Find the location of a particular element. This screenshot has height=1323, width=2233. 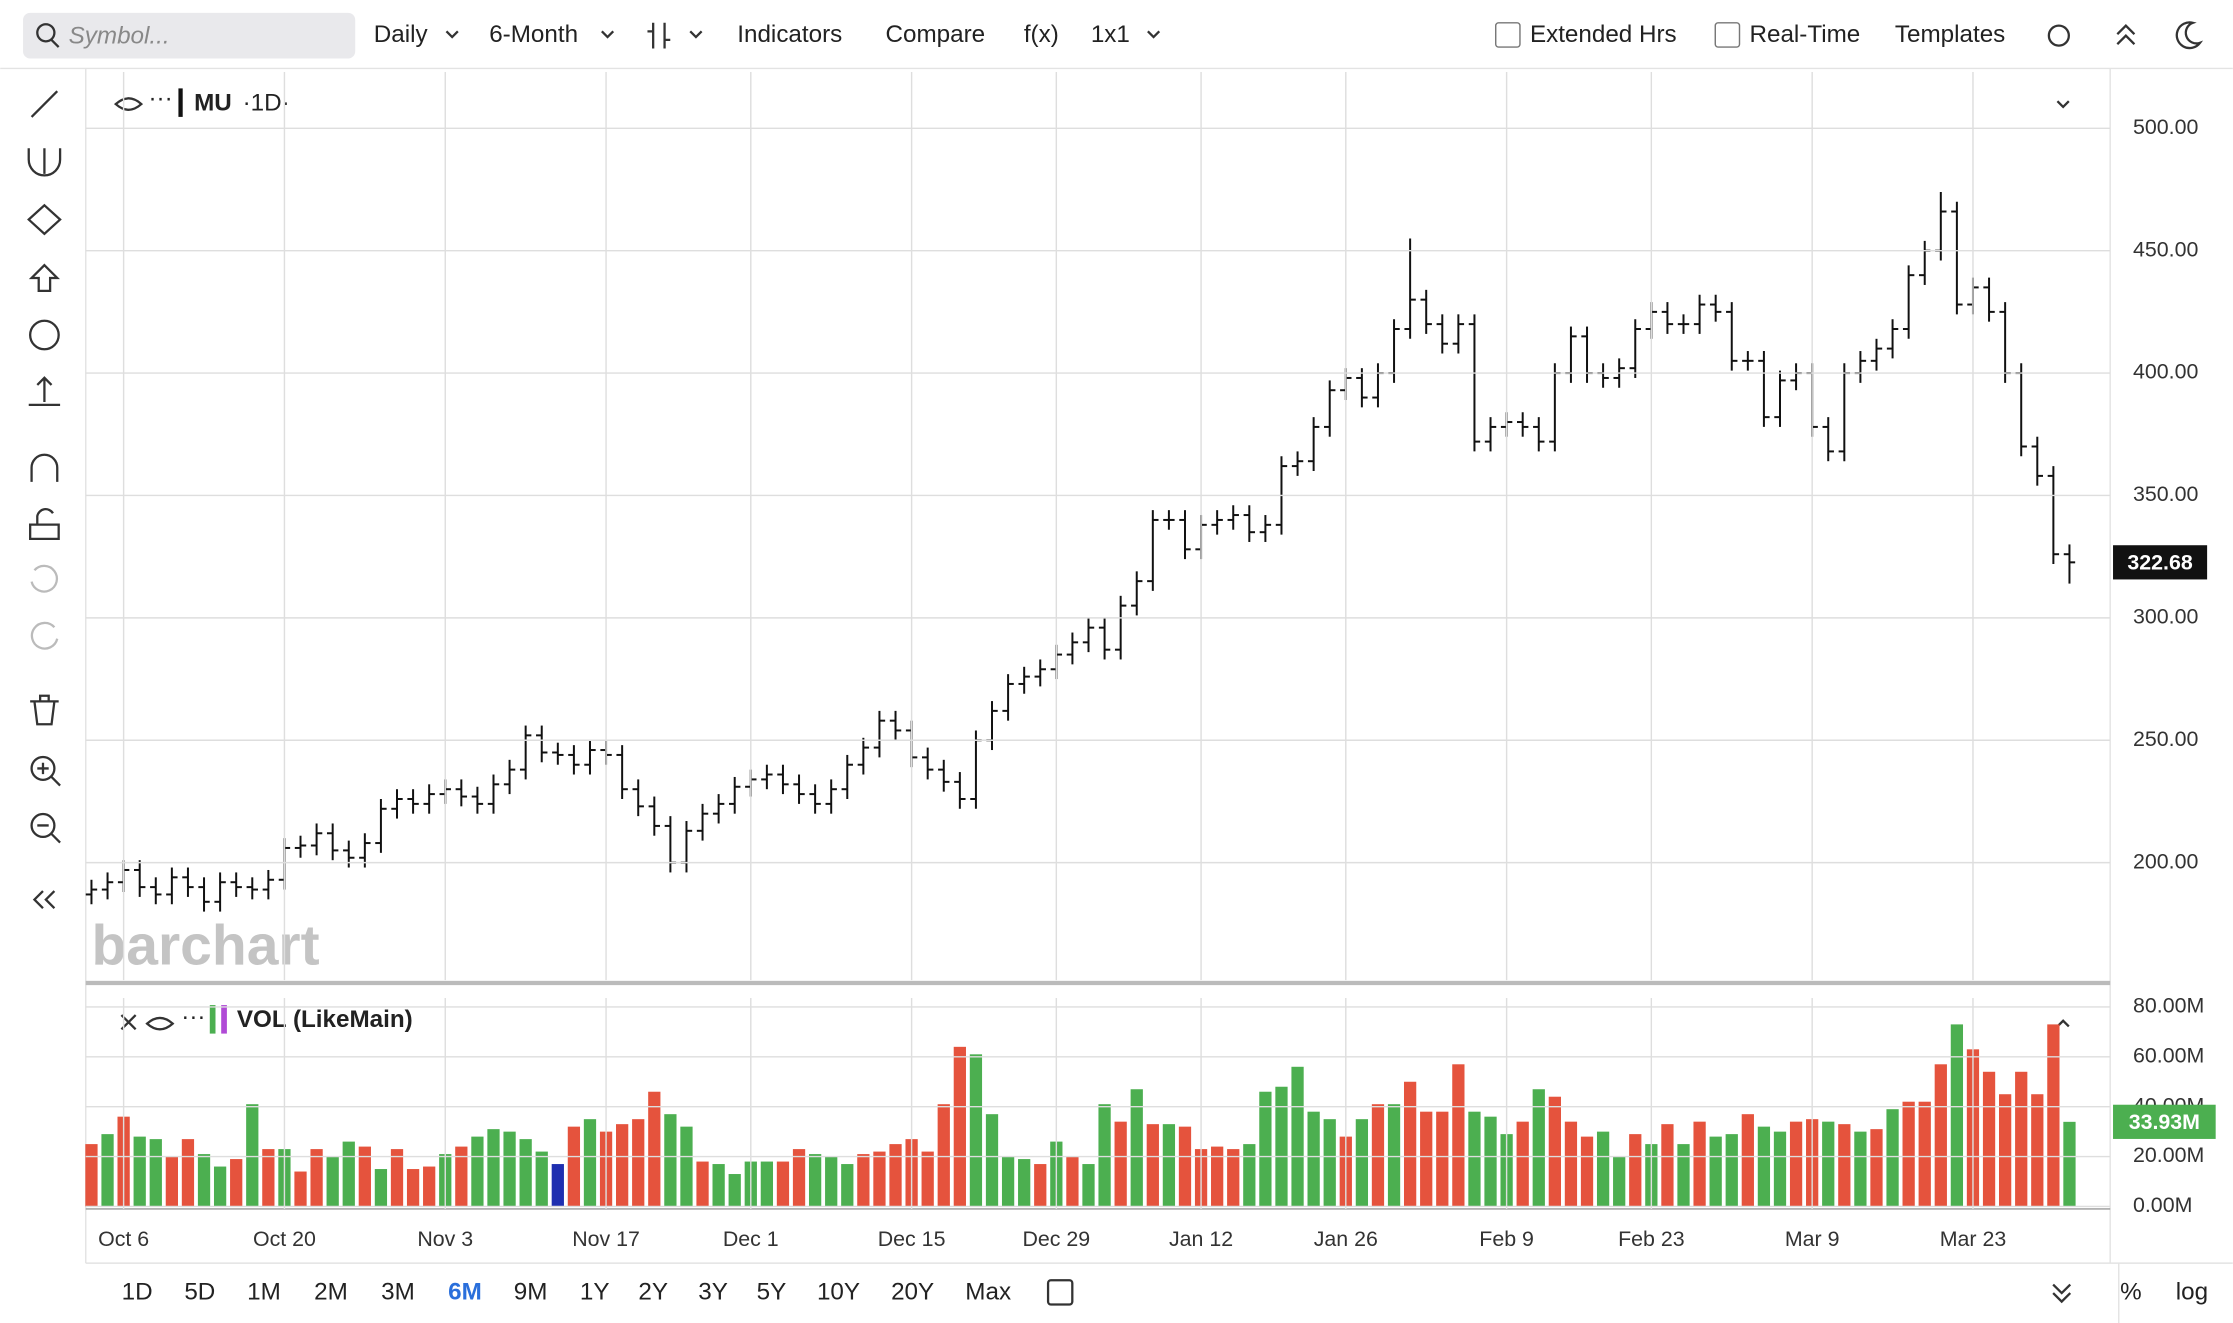

last-price-label: 322.68 is located at coordinates (2159, 562).